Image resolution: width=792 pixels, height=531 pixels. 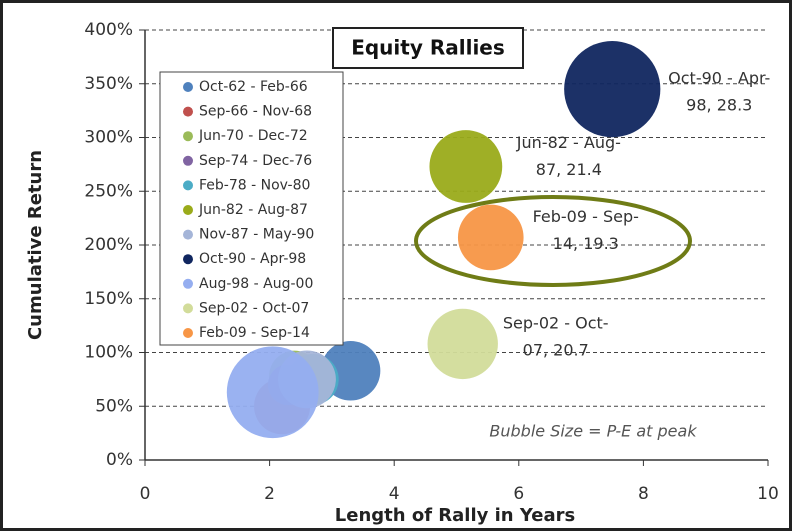 What do you see at coordinates (108, 84) in the screenshot?
I see `y-tick-label: 350%` at bounding box center [108, 84].